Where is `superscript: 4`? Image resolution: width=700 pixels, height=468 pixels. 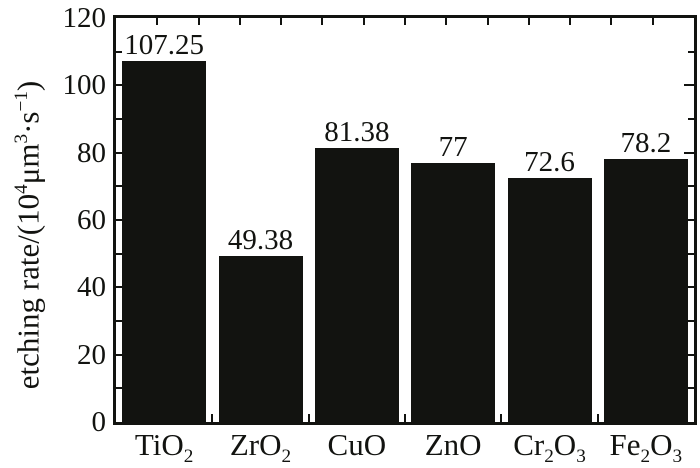 superscript: 4 is located at coordinates (22, 189).